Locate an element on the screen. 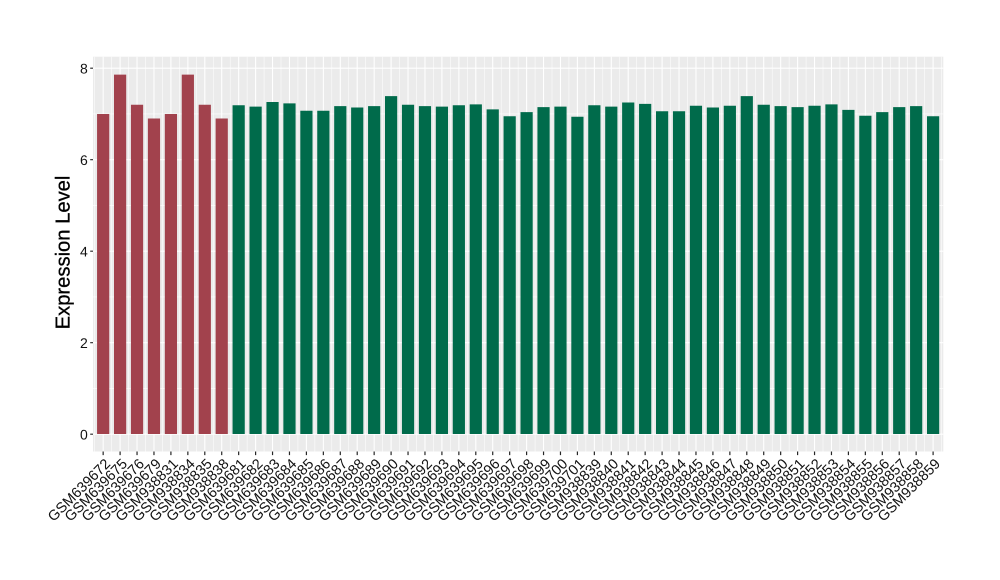 The image size is (1000, 580). svg-text: Expression Level is located at coordinates (64, 253).